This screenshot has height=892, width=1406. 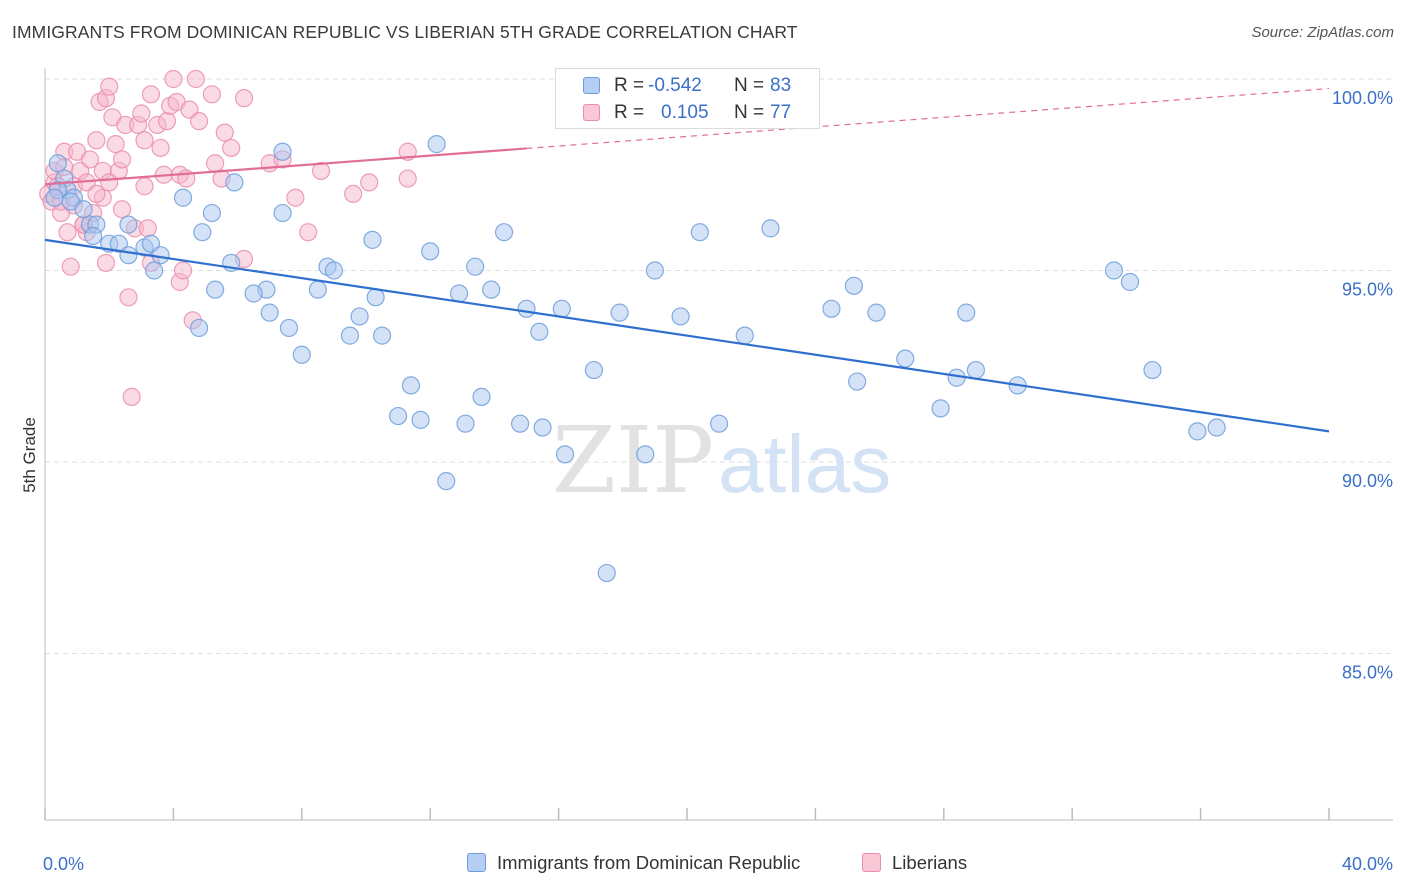 I want to click on liberians-swatch, so click(x=591, y=112).